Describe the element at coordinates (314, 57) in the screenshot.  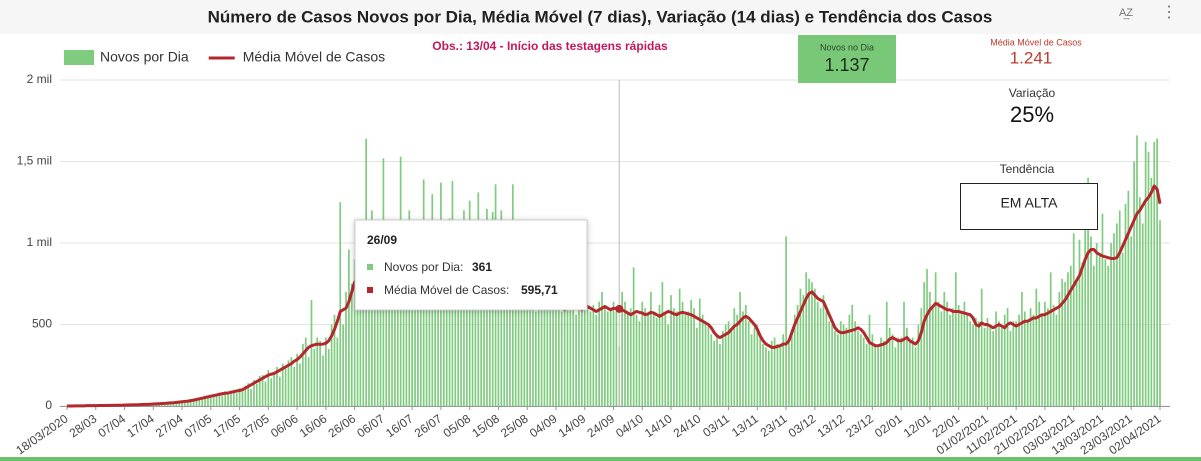
I see `legend-label: Média Móvel de Casos` at that location.